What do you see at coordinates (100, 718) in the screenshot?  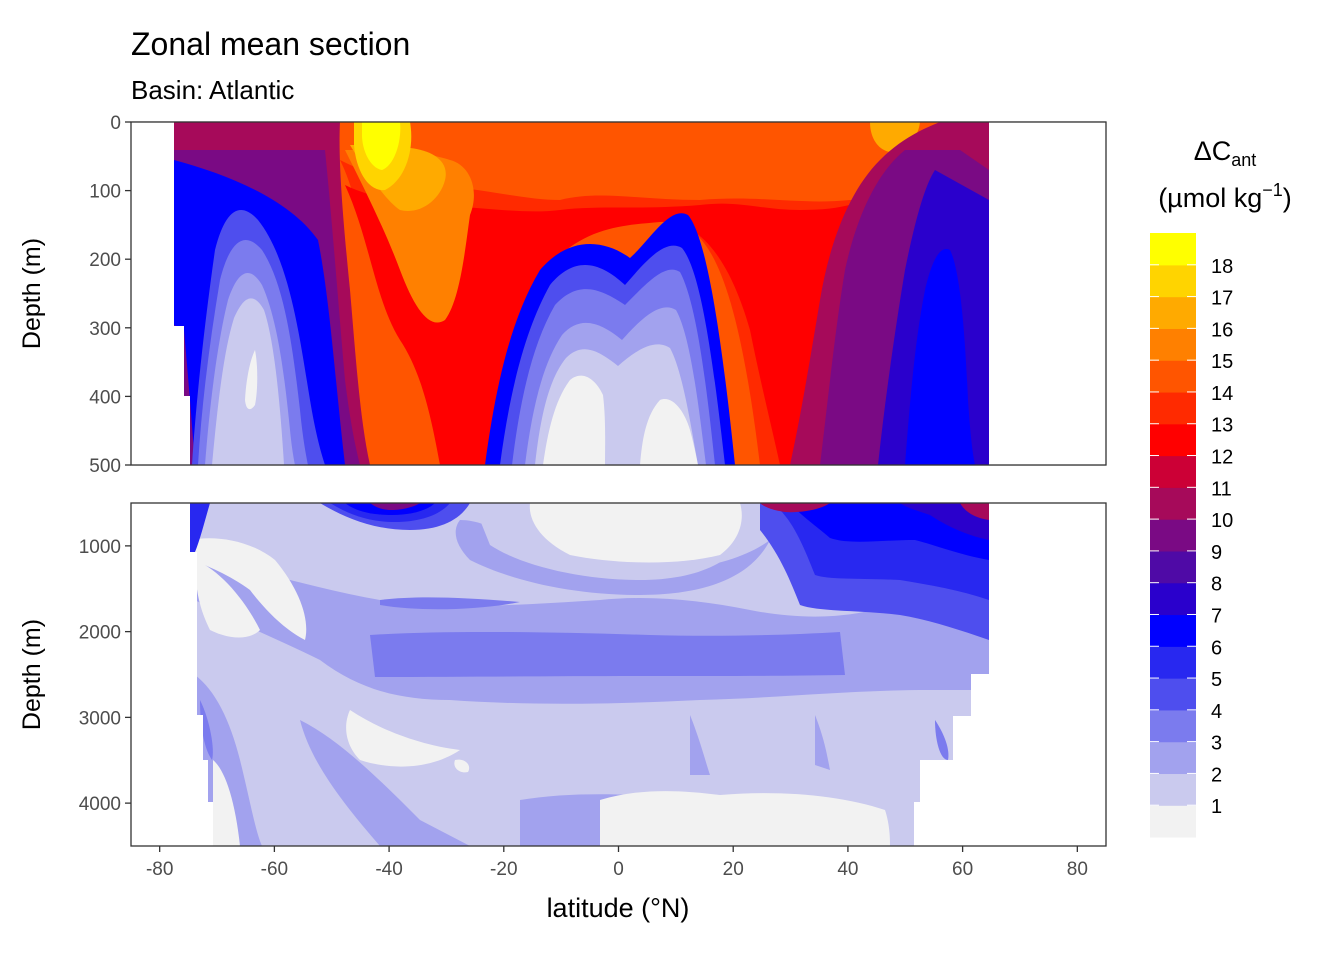 I see `y-tick-label: 3000` at bounding box center [100, 718].